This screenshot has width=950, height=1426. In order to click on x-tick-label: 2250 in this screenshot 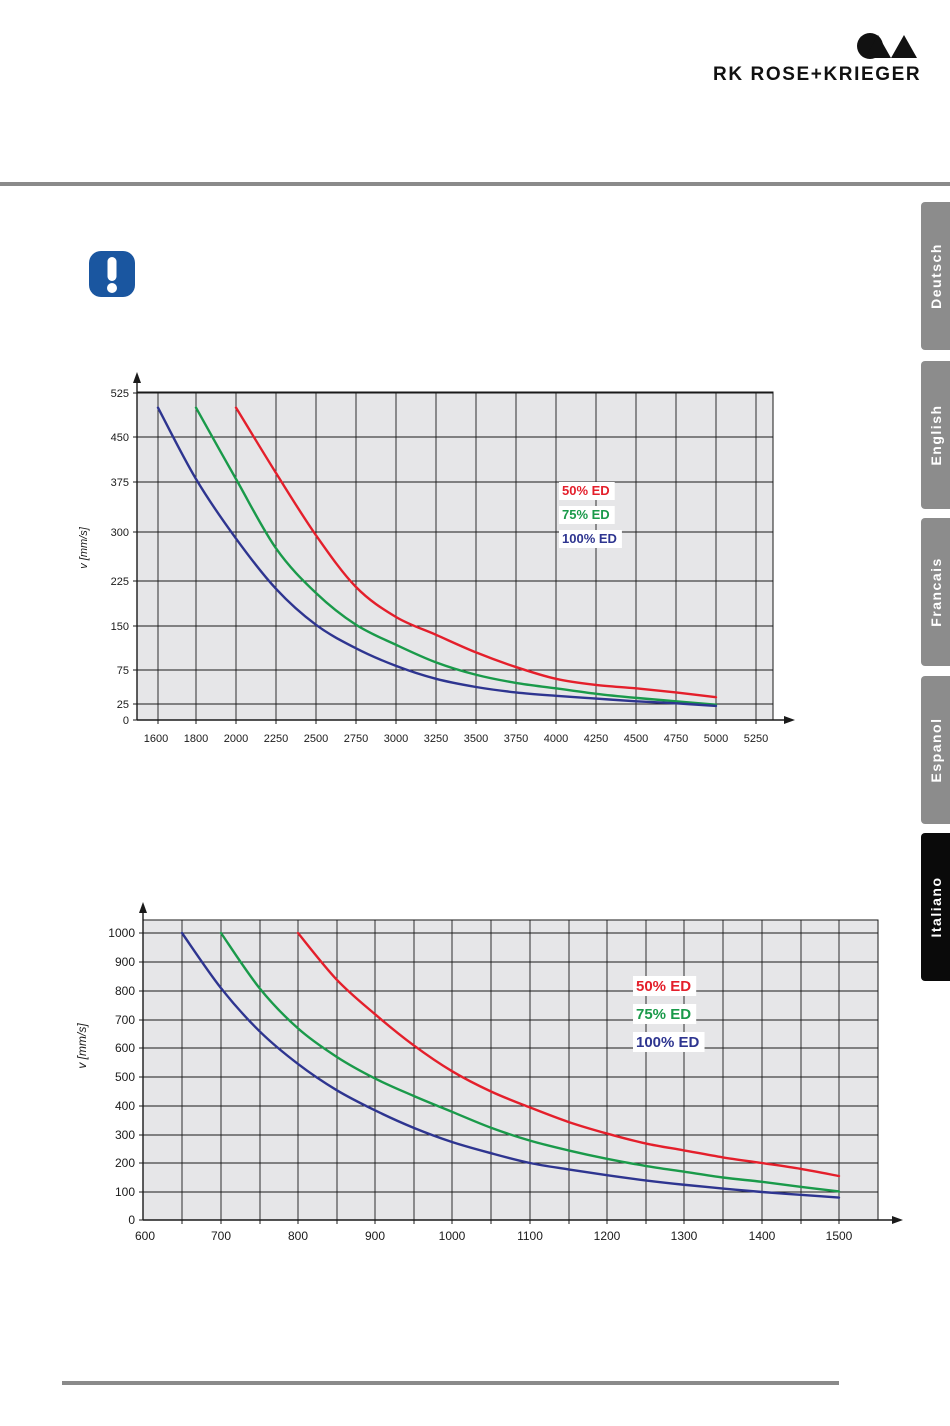, I will do `click(276, 739)`.